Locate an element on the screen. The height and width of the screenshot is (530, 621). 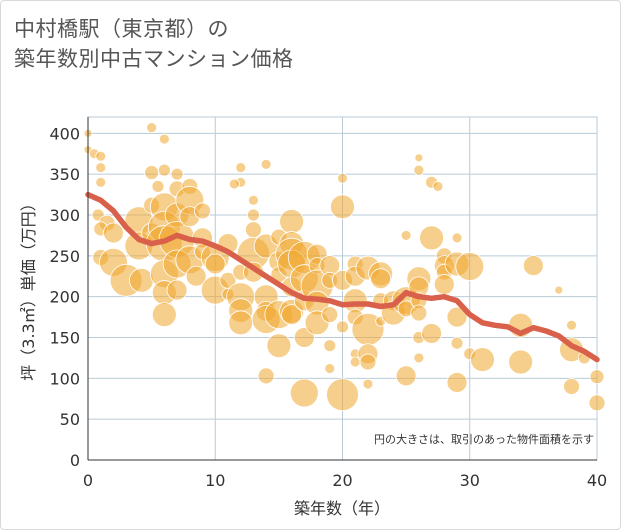
x-tick-label: 0 is located at coordinates (88, 480).